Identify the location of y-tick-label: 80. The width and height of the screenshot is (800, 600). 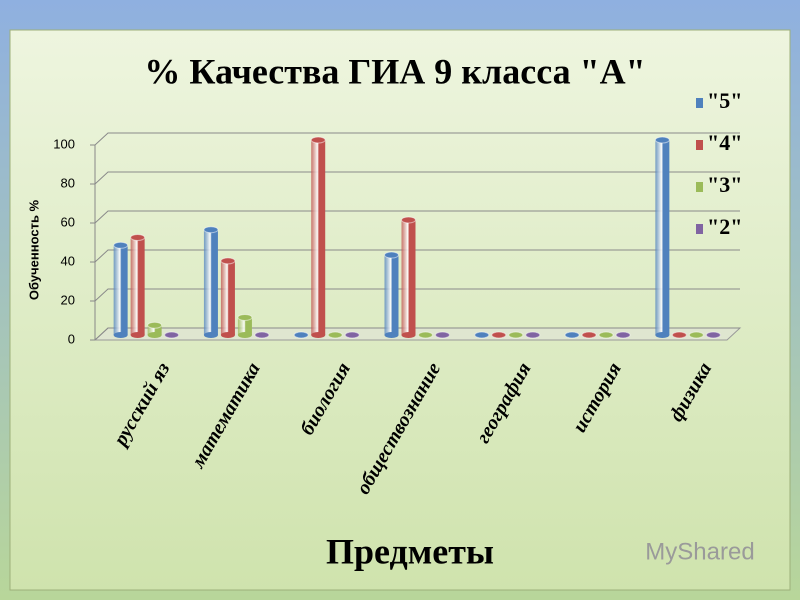
(68, 182).